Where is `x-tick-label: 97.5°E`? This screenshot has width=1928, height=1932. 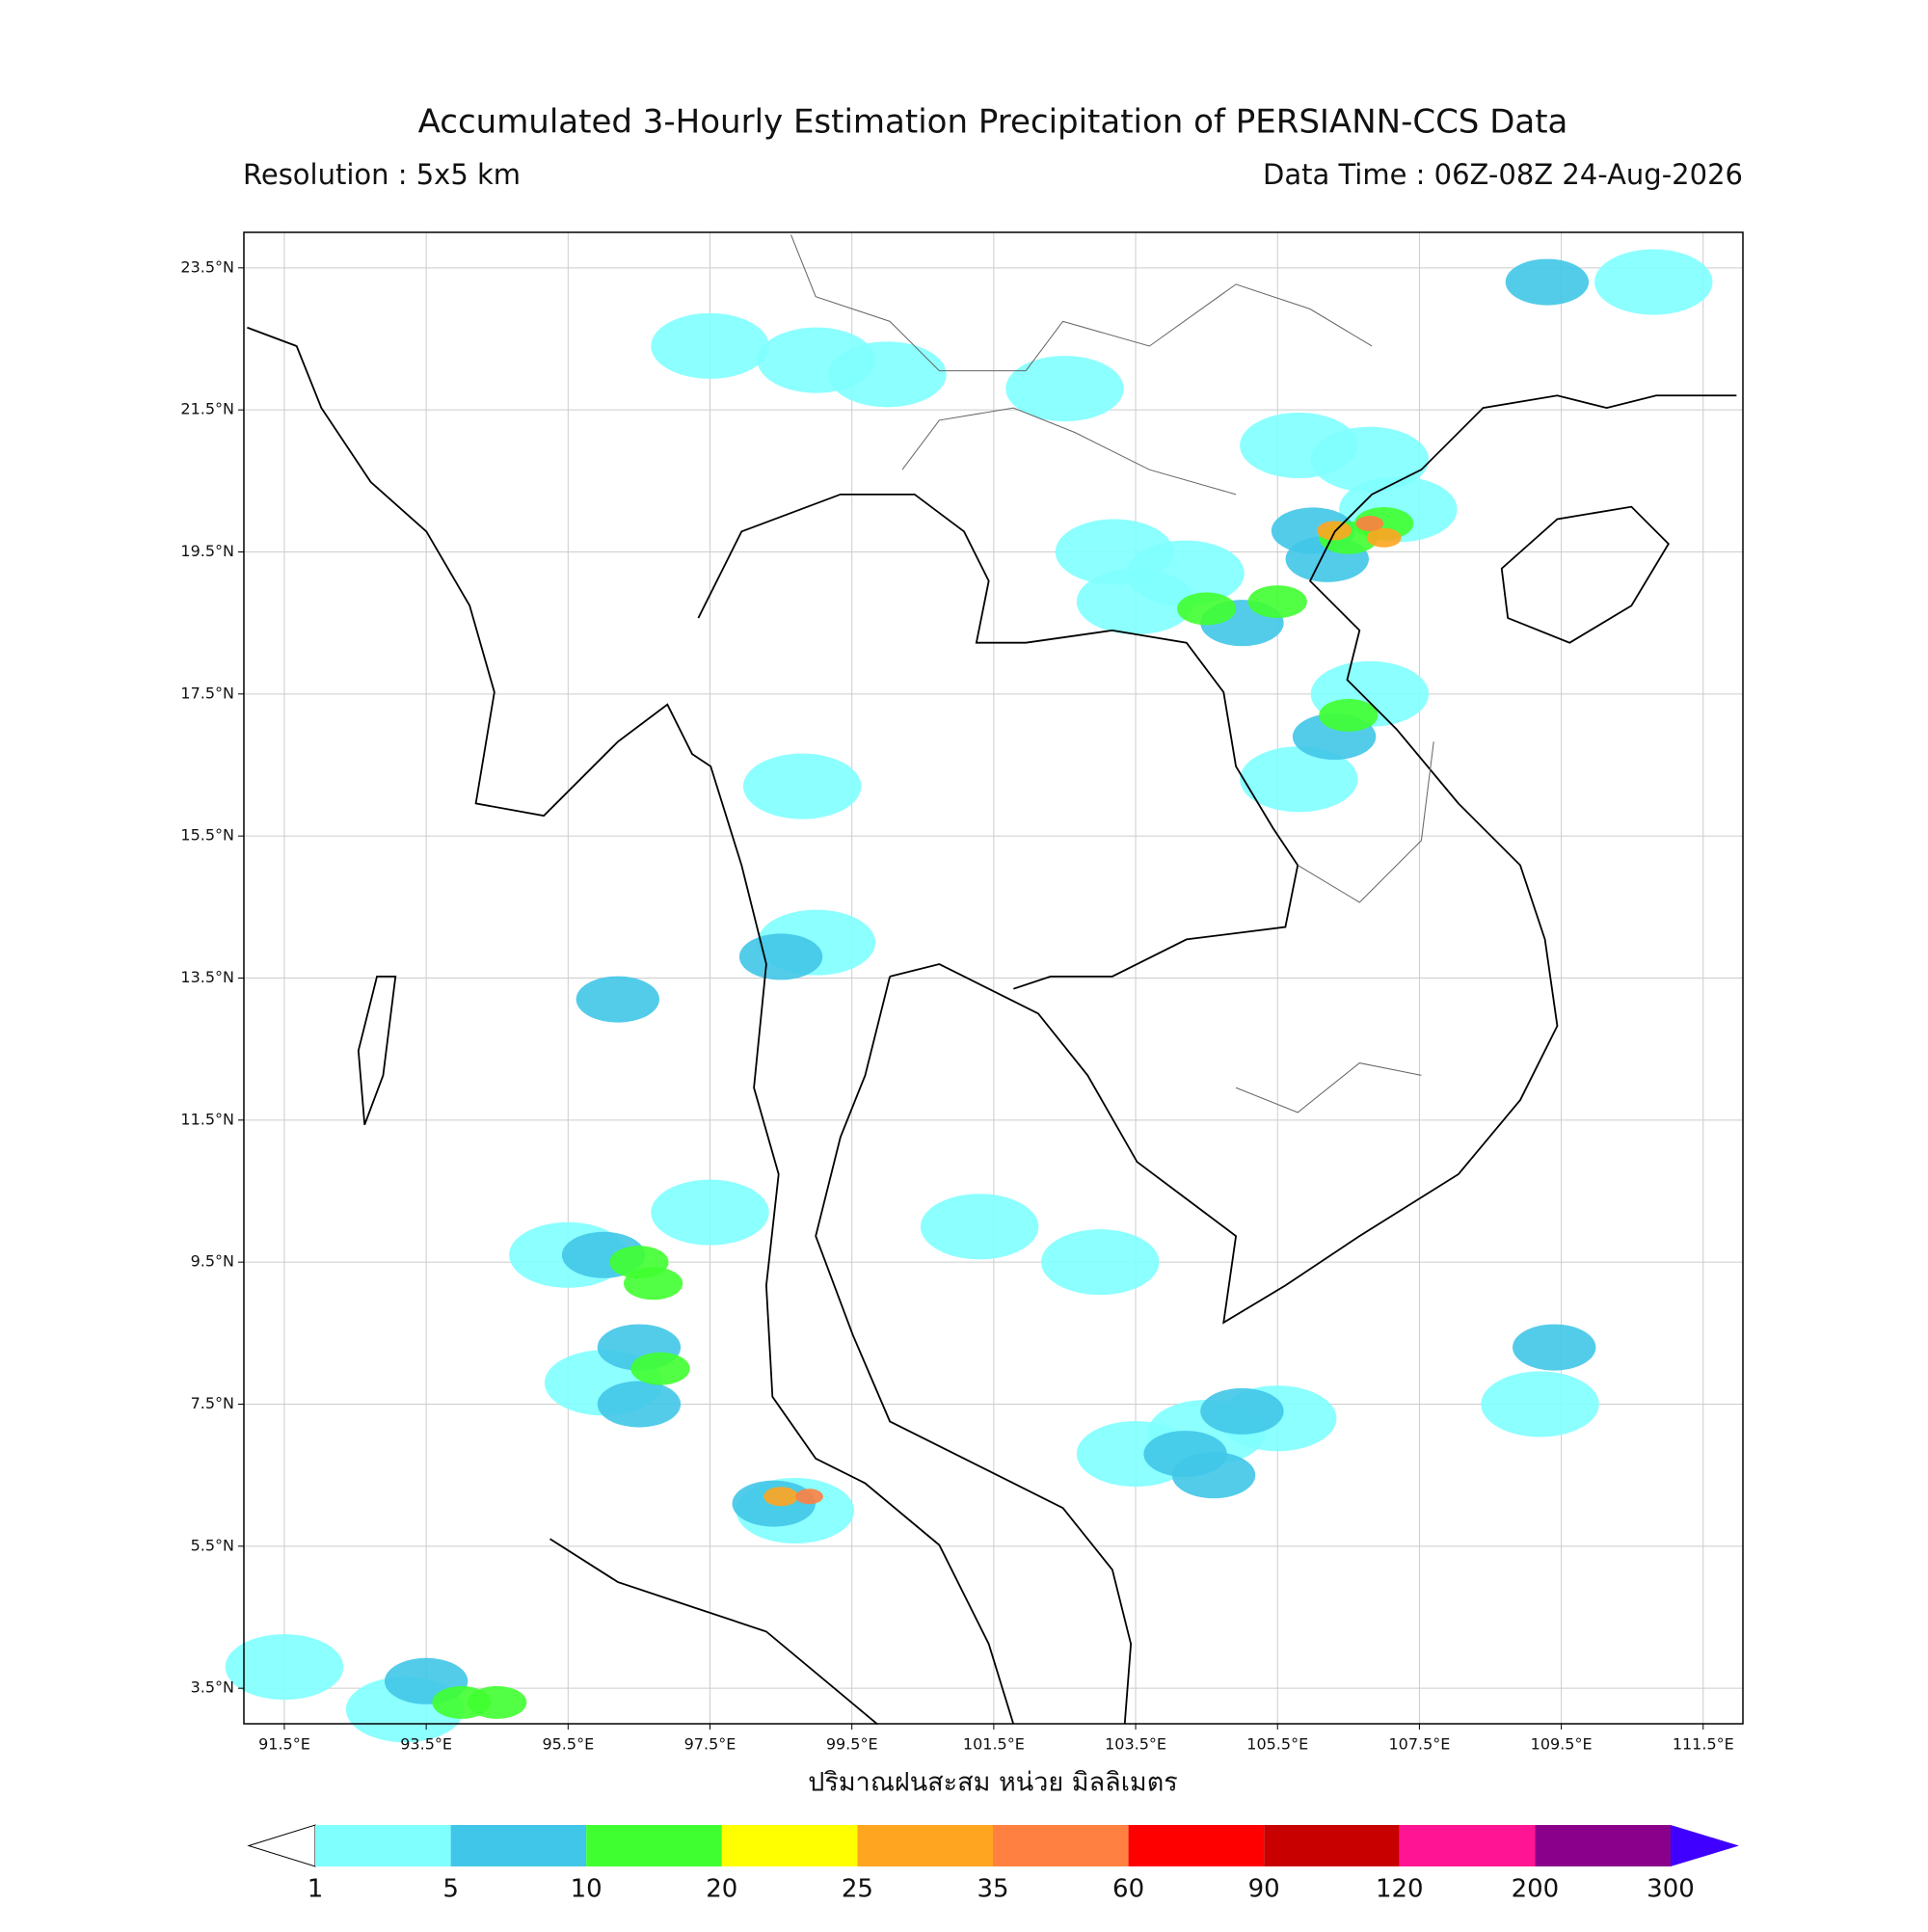
x-tick-label: 97.5°E is located at coordinates (710, 1745).